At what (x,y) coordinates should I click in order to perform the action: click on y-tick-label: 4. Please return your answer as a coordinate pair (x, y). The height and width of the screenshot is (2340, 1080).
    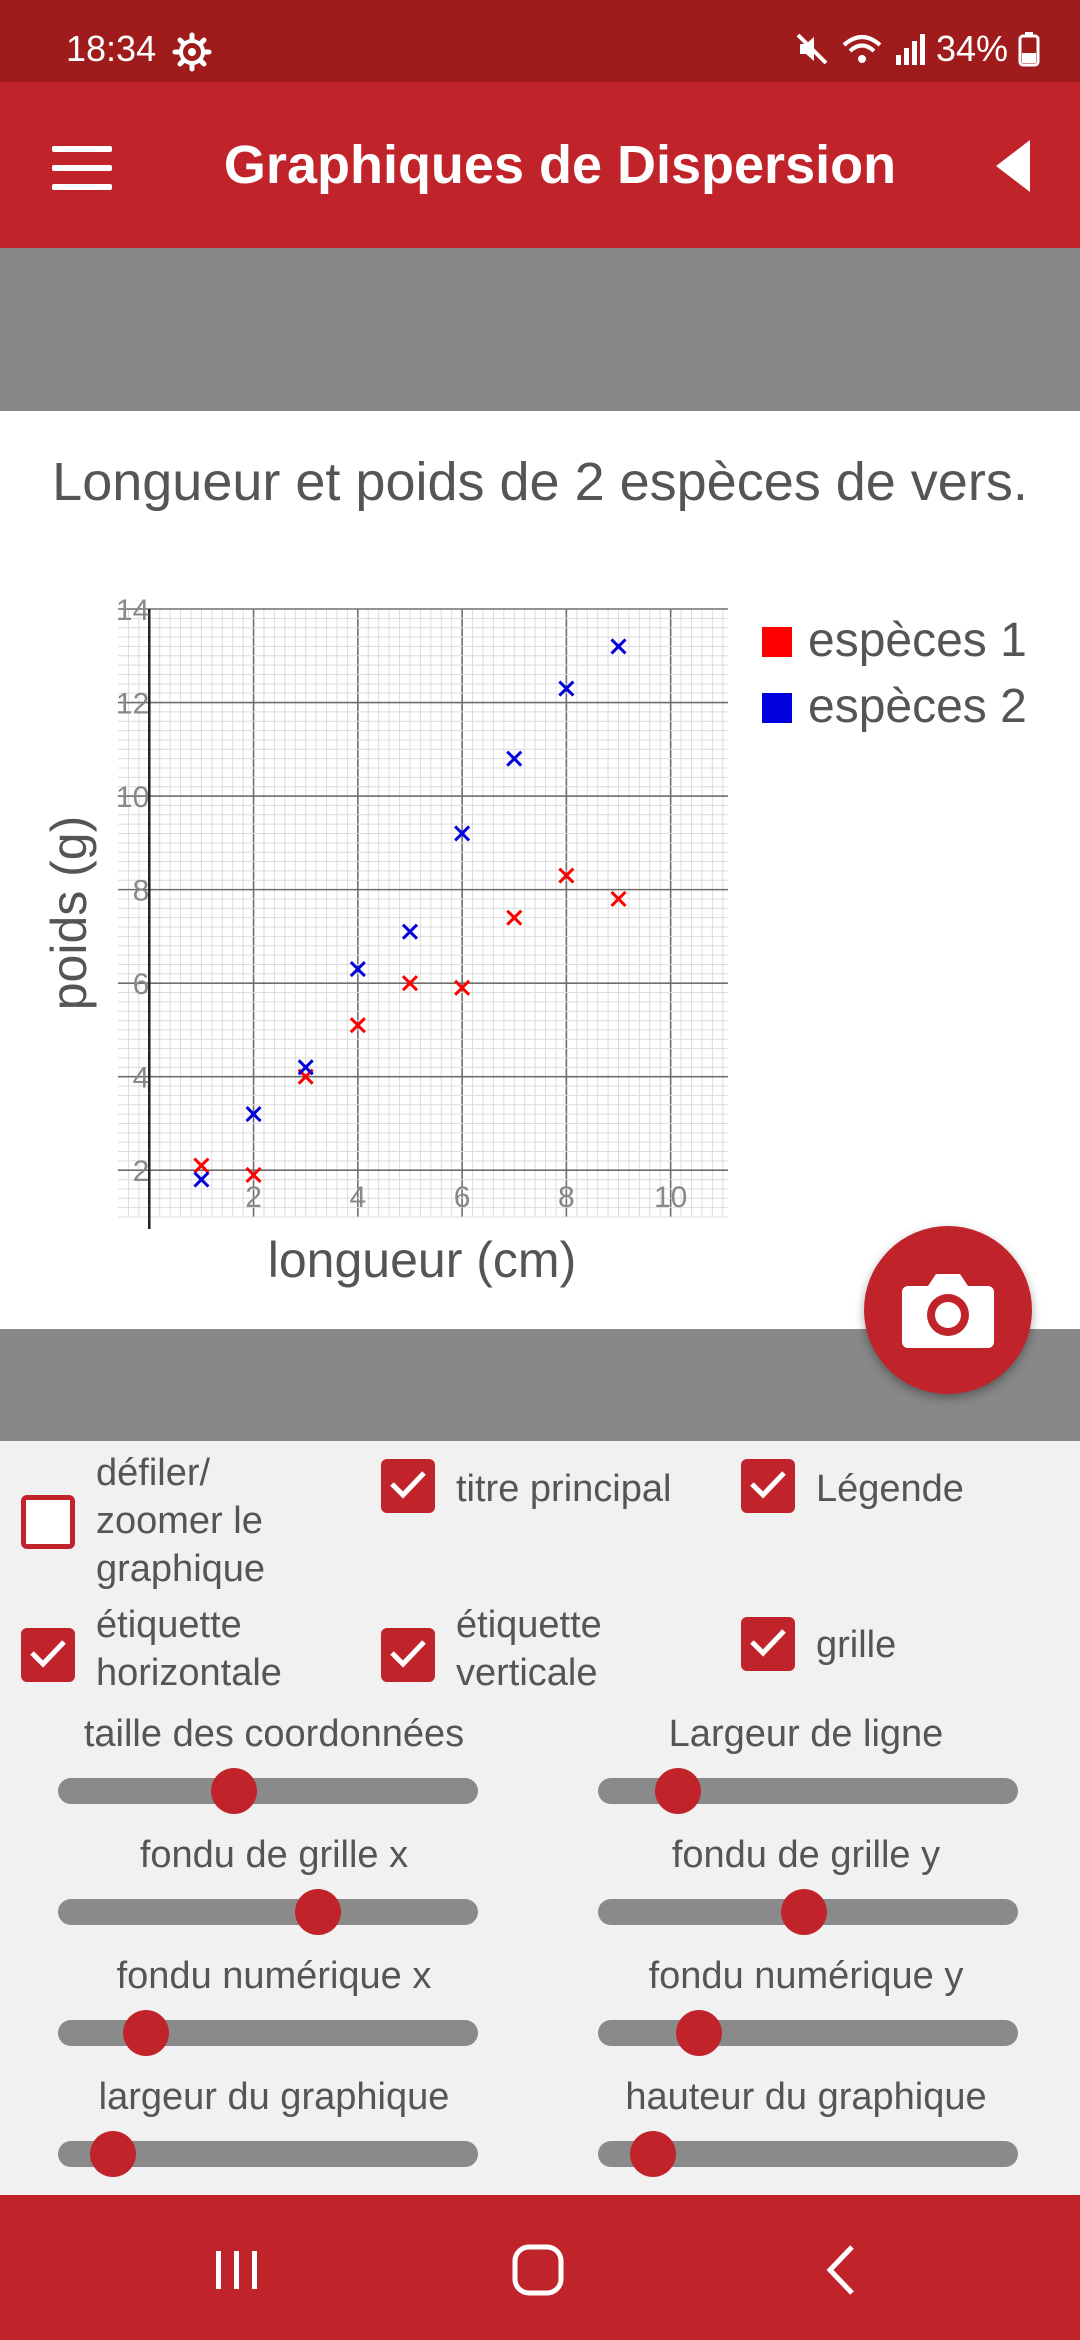
    Looking at the image, I should click on (141, 1078).